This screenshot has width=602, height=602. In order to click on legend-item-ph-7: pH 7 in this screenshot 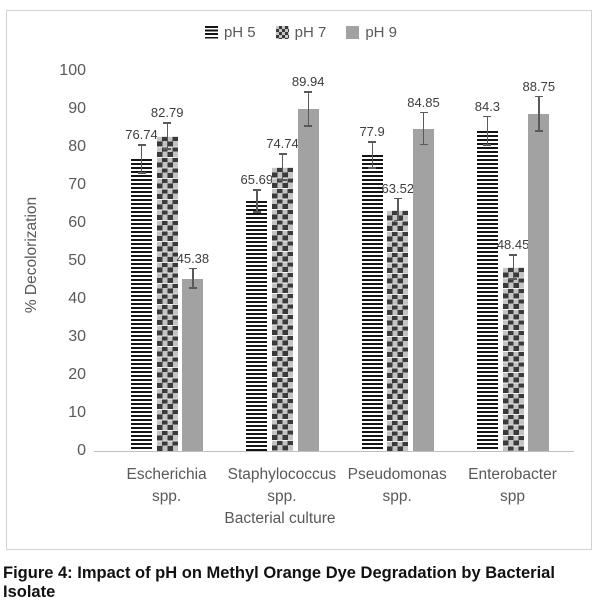, I will do `click(301, 32)`.